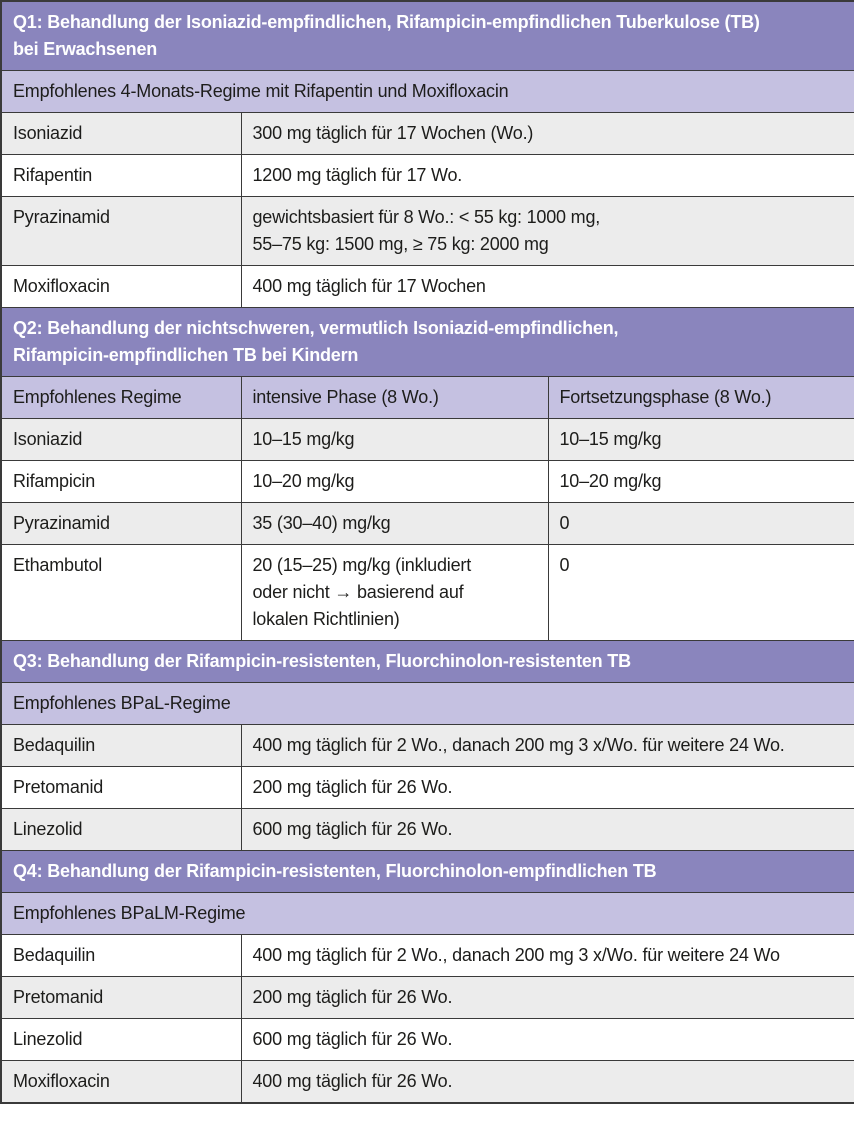 This screenshot has height=1130, width=854. I want to click on table-row: Isoniazid 10–15 mg/kg 10–15 mg/kg, so click(427, 439).